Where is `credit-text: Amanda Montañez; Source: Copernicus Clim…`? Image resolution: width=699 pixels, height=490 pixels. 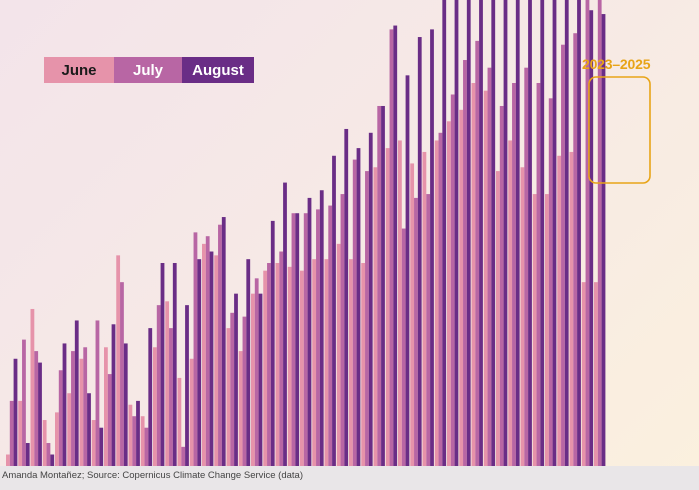
credit-text: Amanda Montañez; Source: Copernicus Clim… is located at coordinates (152, 475).